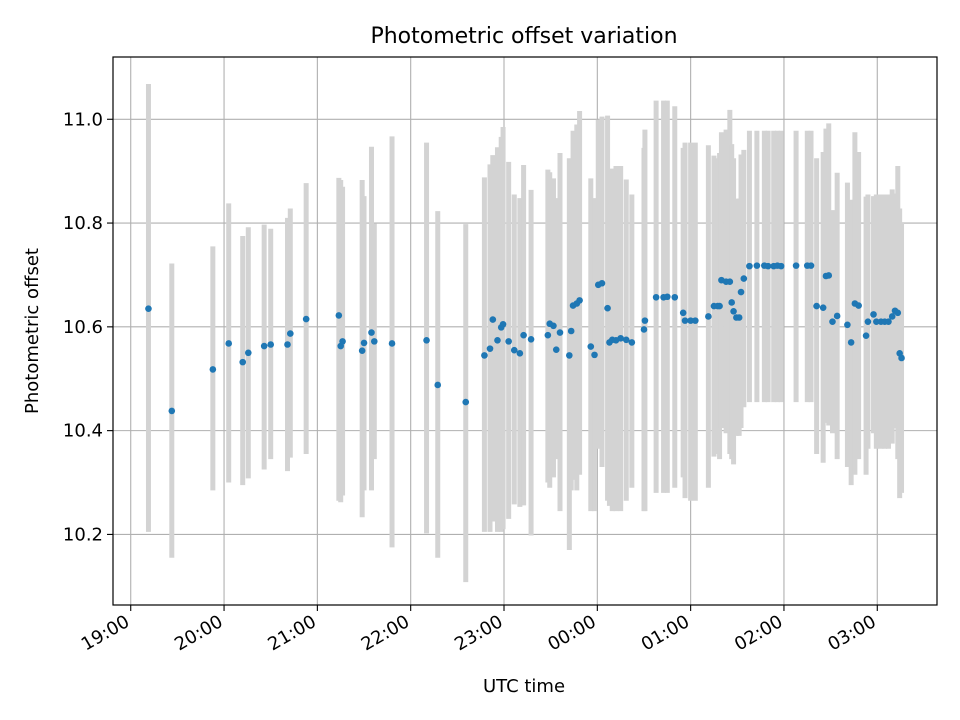  I want to click on y-tick-label: 10.2, so click(83, 534).